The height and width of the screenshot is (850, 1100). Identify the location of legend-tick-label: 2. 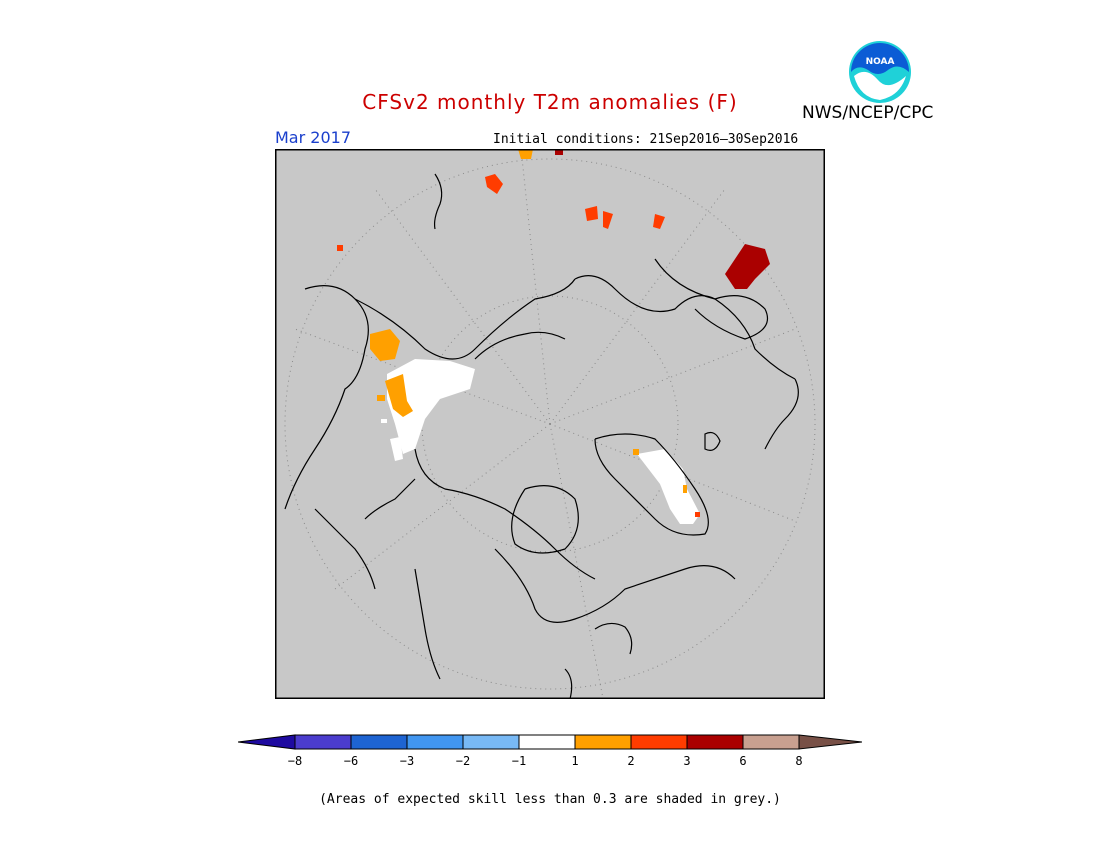
(630, 761).